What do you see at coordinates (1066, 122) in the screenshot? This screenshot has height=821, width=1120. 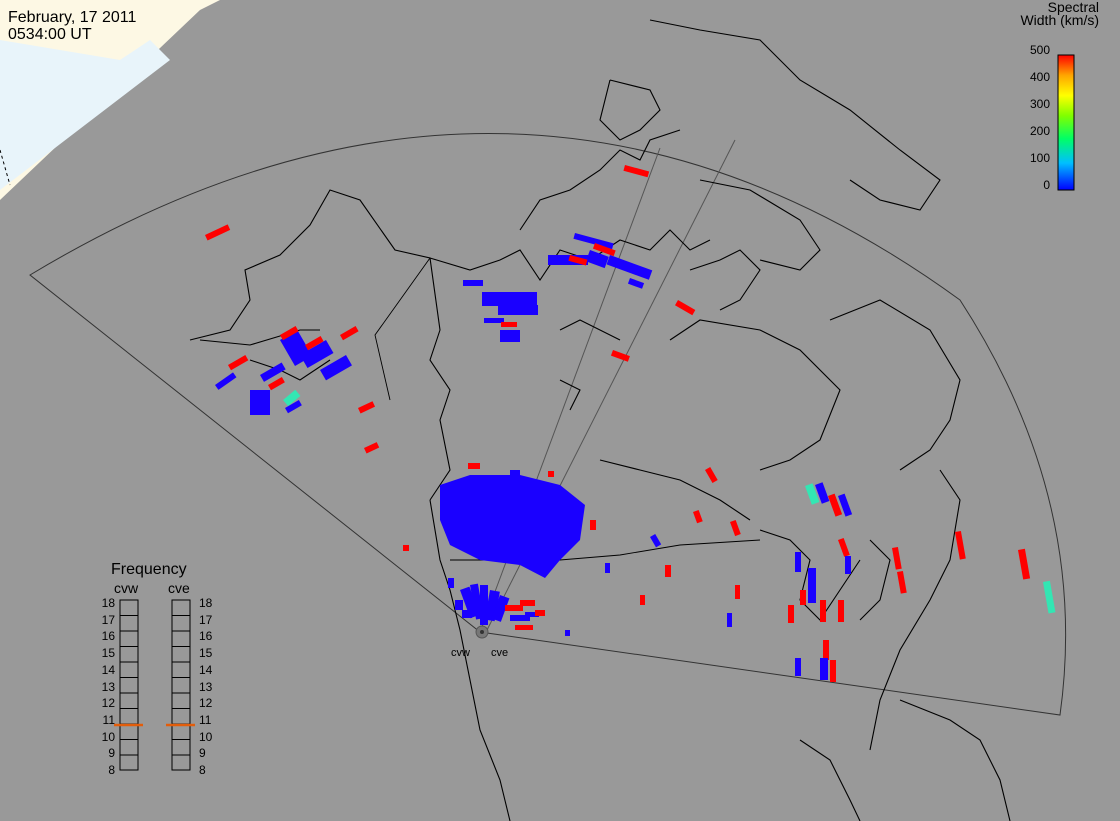 I see `spectral-width-colorbar` at bounding box center [1066, 122].